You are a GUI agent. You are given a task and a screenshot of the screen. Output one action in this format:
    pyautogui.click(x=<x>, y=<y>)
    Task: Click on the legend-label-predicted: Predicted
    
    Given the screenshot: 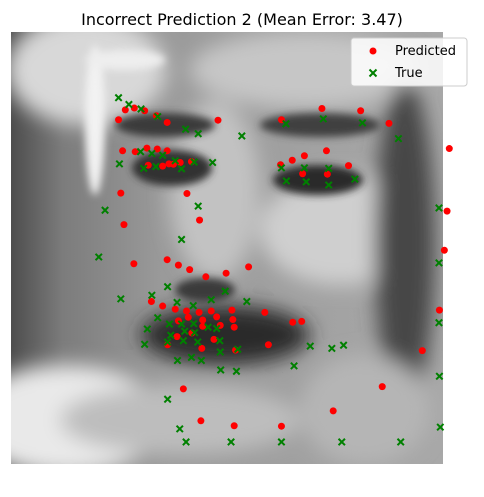 What is the action you would take?
    pyautogui.click(x=425, y=51)
    